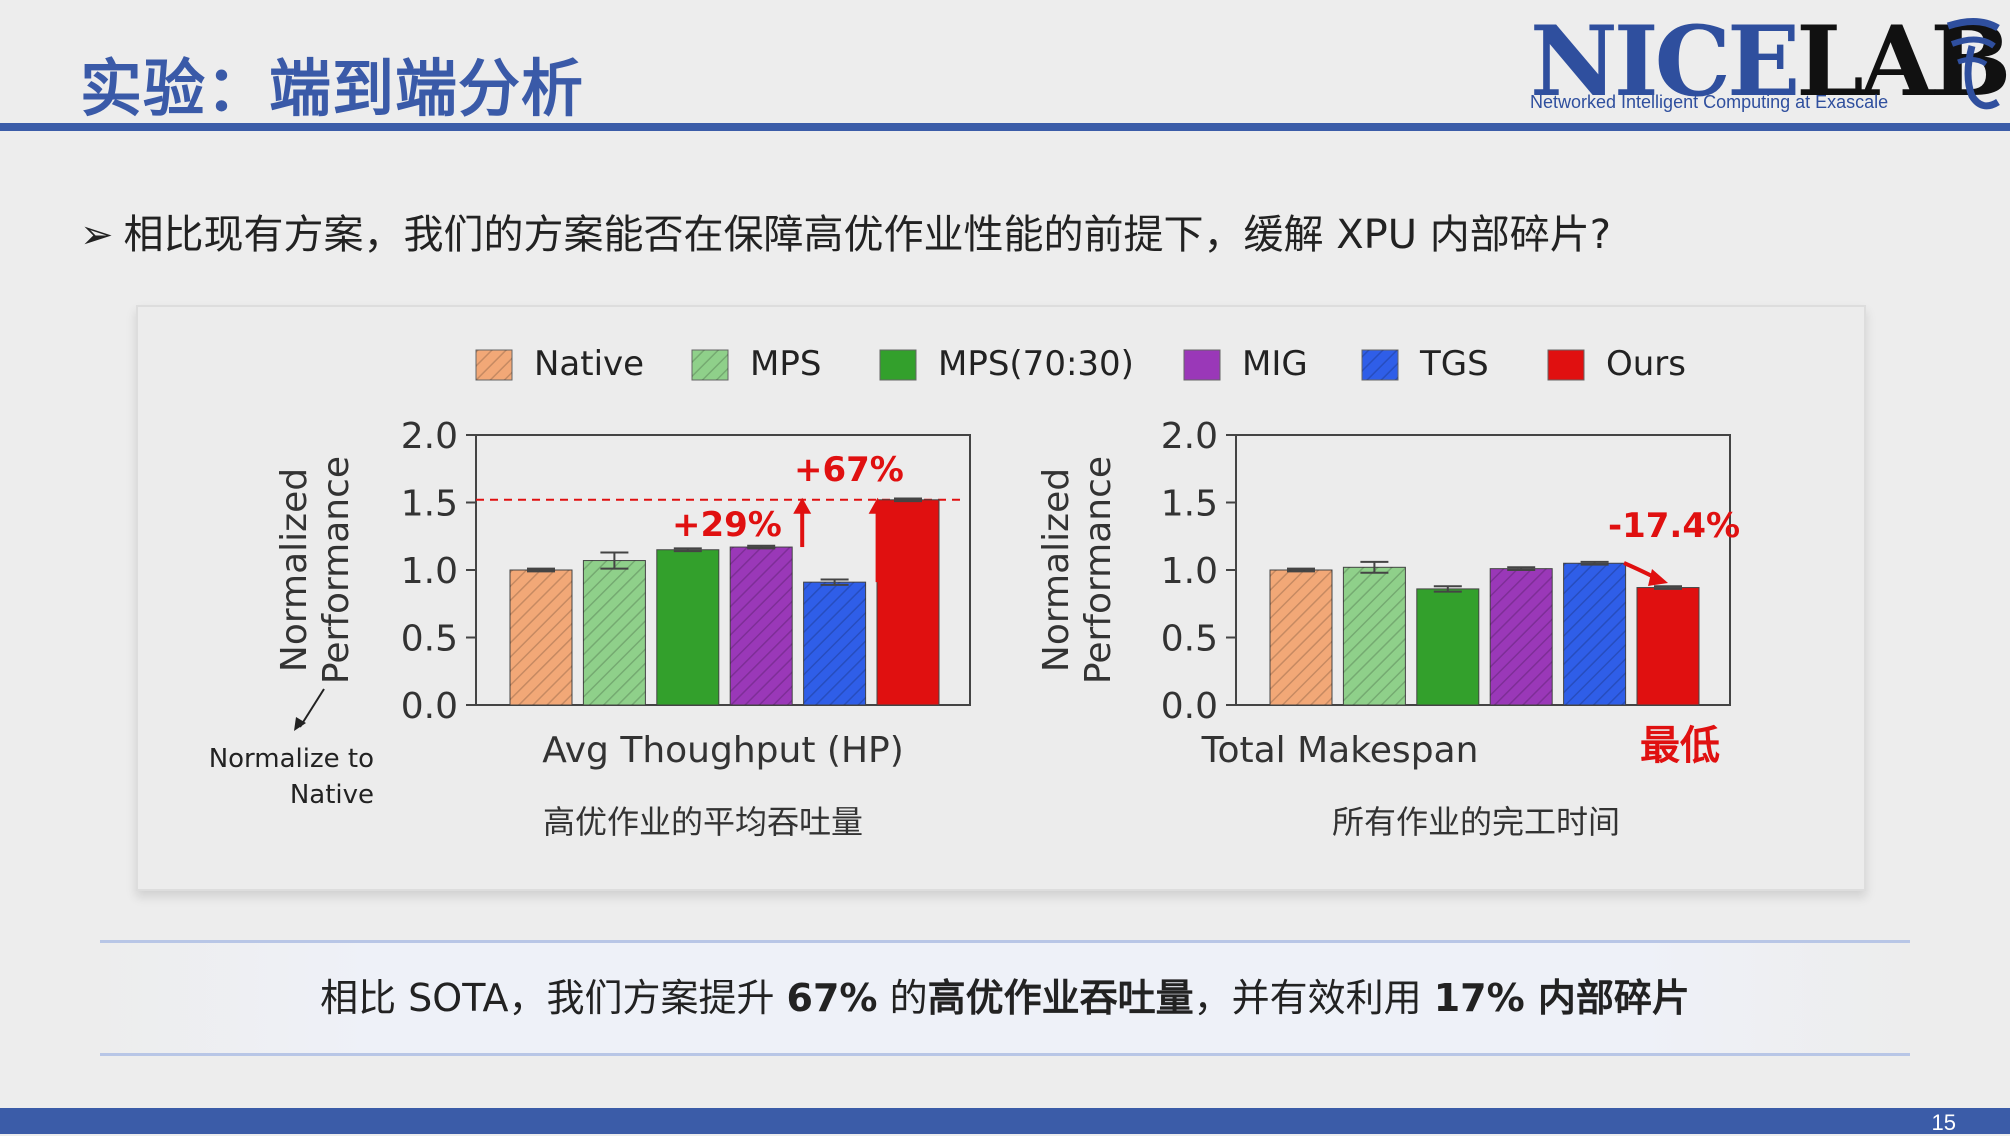  Describe the element at coordinates (1680, 746) in the screenshot. I see `annotation-lowest: 最低` at that location.